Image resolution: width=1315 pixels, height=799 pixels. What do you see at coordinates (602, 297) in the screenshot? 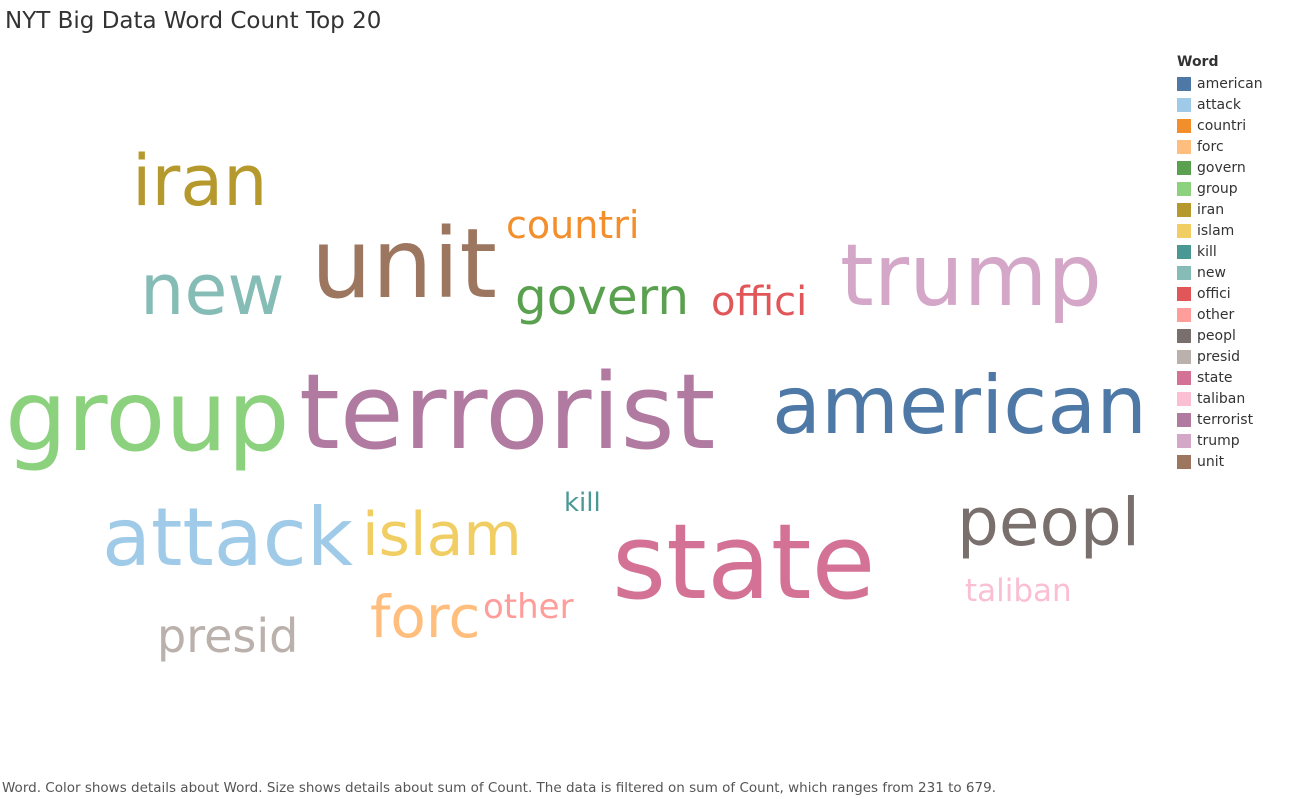
I see `word-govern: govern` at bounding box center [602, 297].